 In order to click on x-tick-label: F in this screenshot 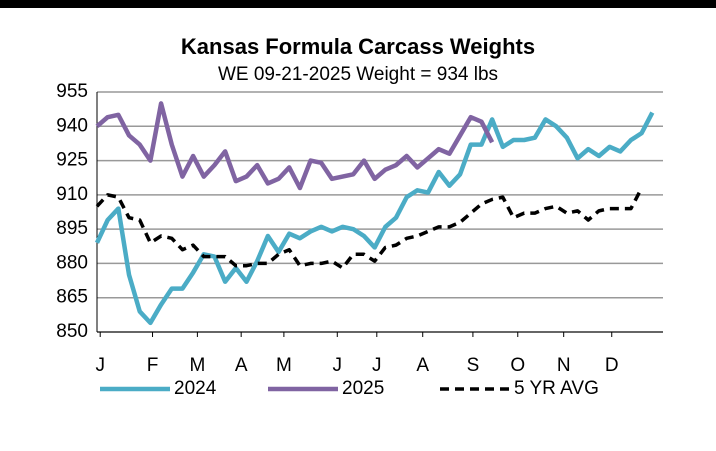, I will do `click(153, 365)`.